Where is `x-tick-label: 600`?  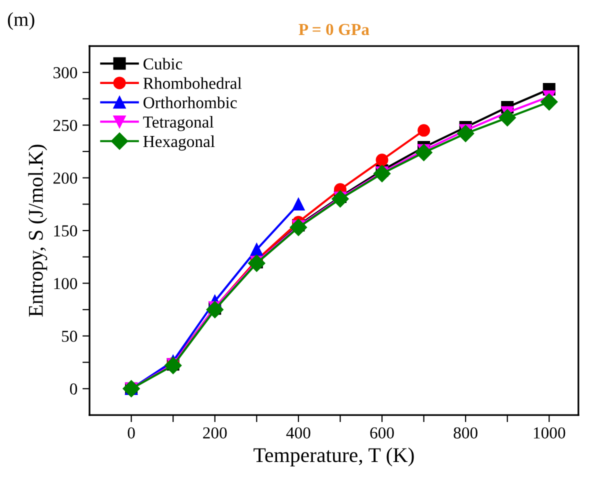
x-tick-label: 600 is located at coordinates (382, 433).